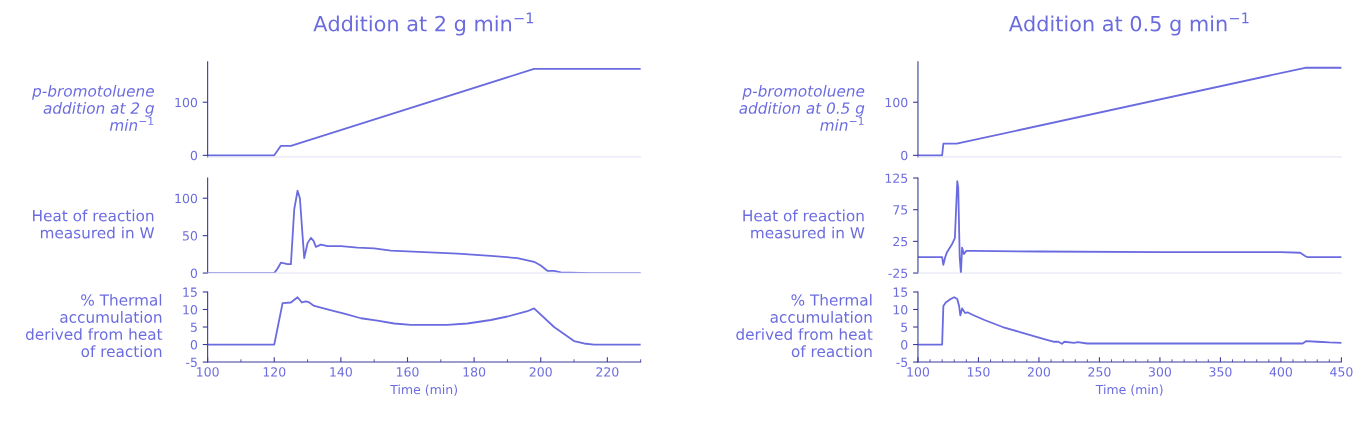 The width and height of the screenshot is (1366, 430). Describe the element at coordinates (407, 372) in the screenshot. I see `x-tick-label: 160` at that location.